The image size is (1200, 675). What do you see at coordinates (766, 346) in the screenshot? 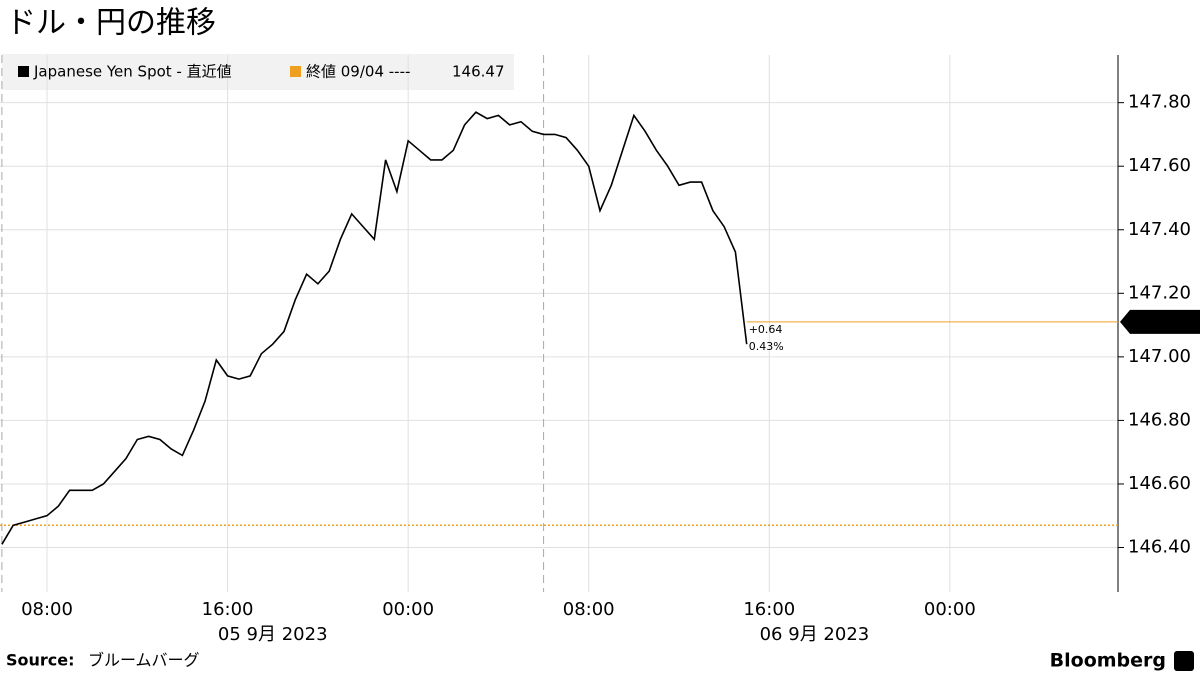
I see `change-percent: 0.43%` at bounding box center [766, 346].